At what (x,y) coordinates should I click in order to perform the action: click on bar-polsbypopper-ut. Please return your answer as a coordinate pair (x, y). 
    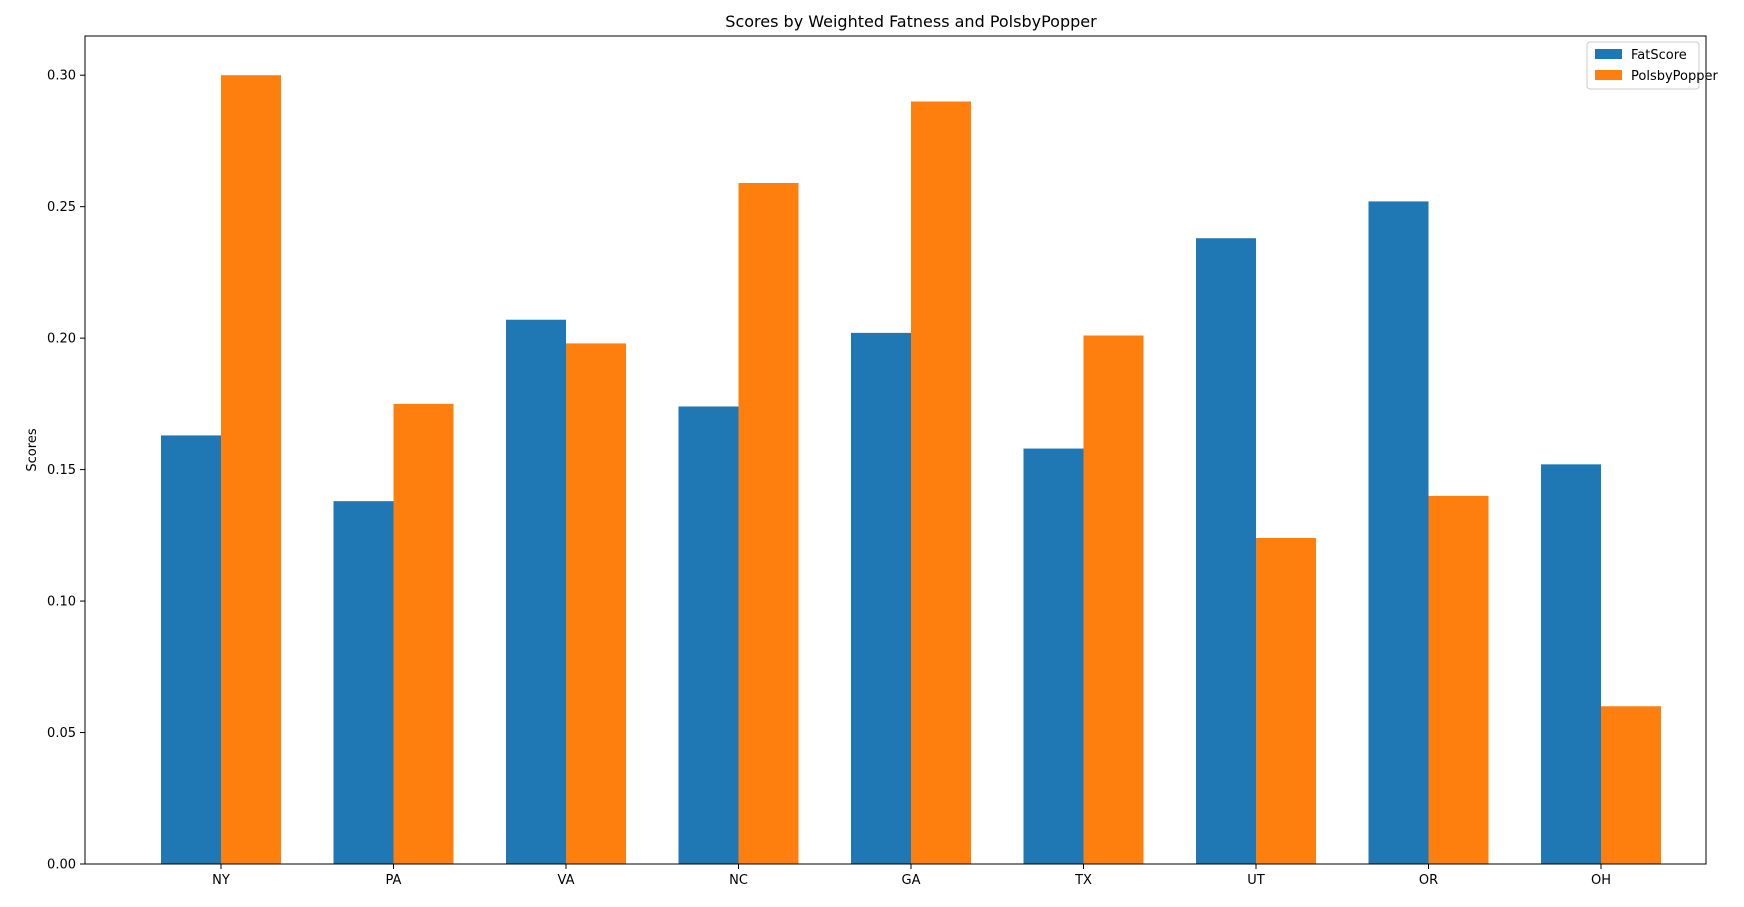
    Looking at the image, I should click on (1286, 700).